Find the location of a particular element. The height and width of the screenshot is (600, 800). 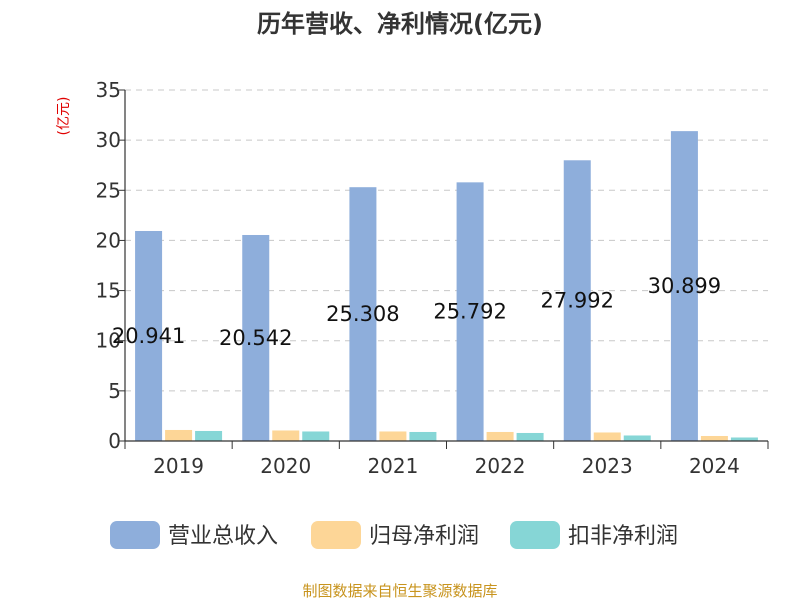

value-label: 27.992 is located at coordinates (577, 301).